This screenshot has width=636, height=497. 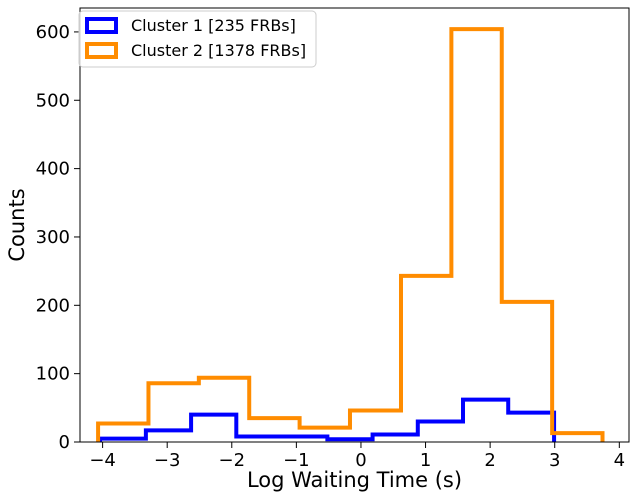 I want to click on x-axis-label: Log Waiting Time (s), so click(x=354, y=480).